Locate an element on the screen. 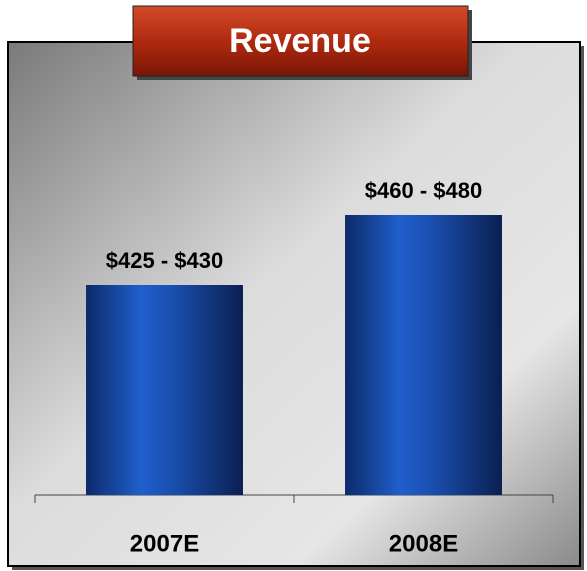 The image size is (587, 571). value-label: $460 - $480 is located at coordinates (423, 190).